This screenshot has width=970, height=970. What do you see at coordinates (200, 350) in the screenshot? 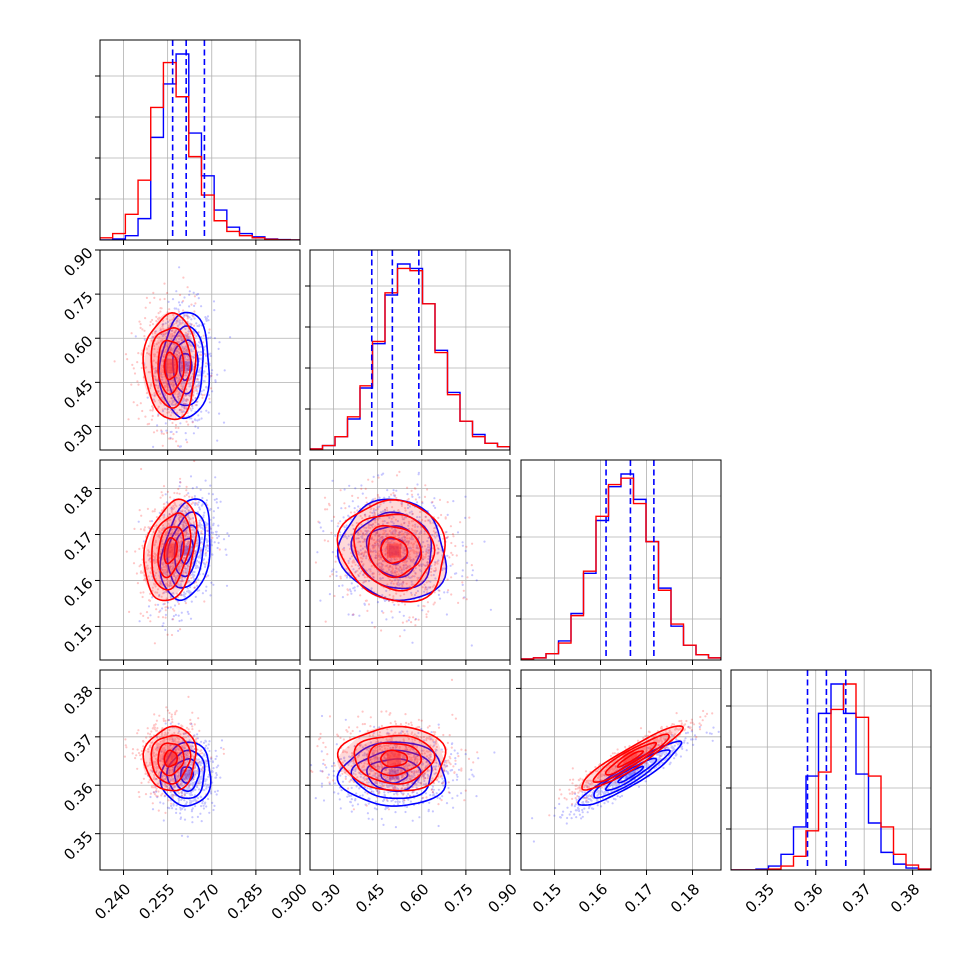
I see `panel-grid` at bounding box center [200, 350].